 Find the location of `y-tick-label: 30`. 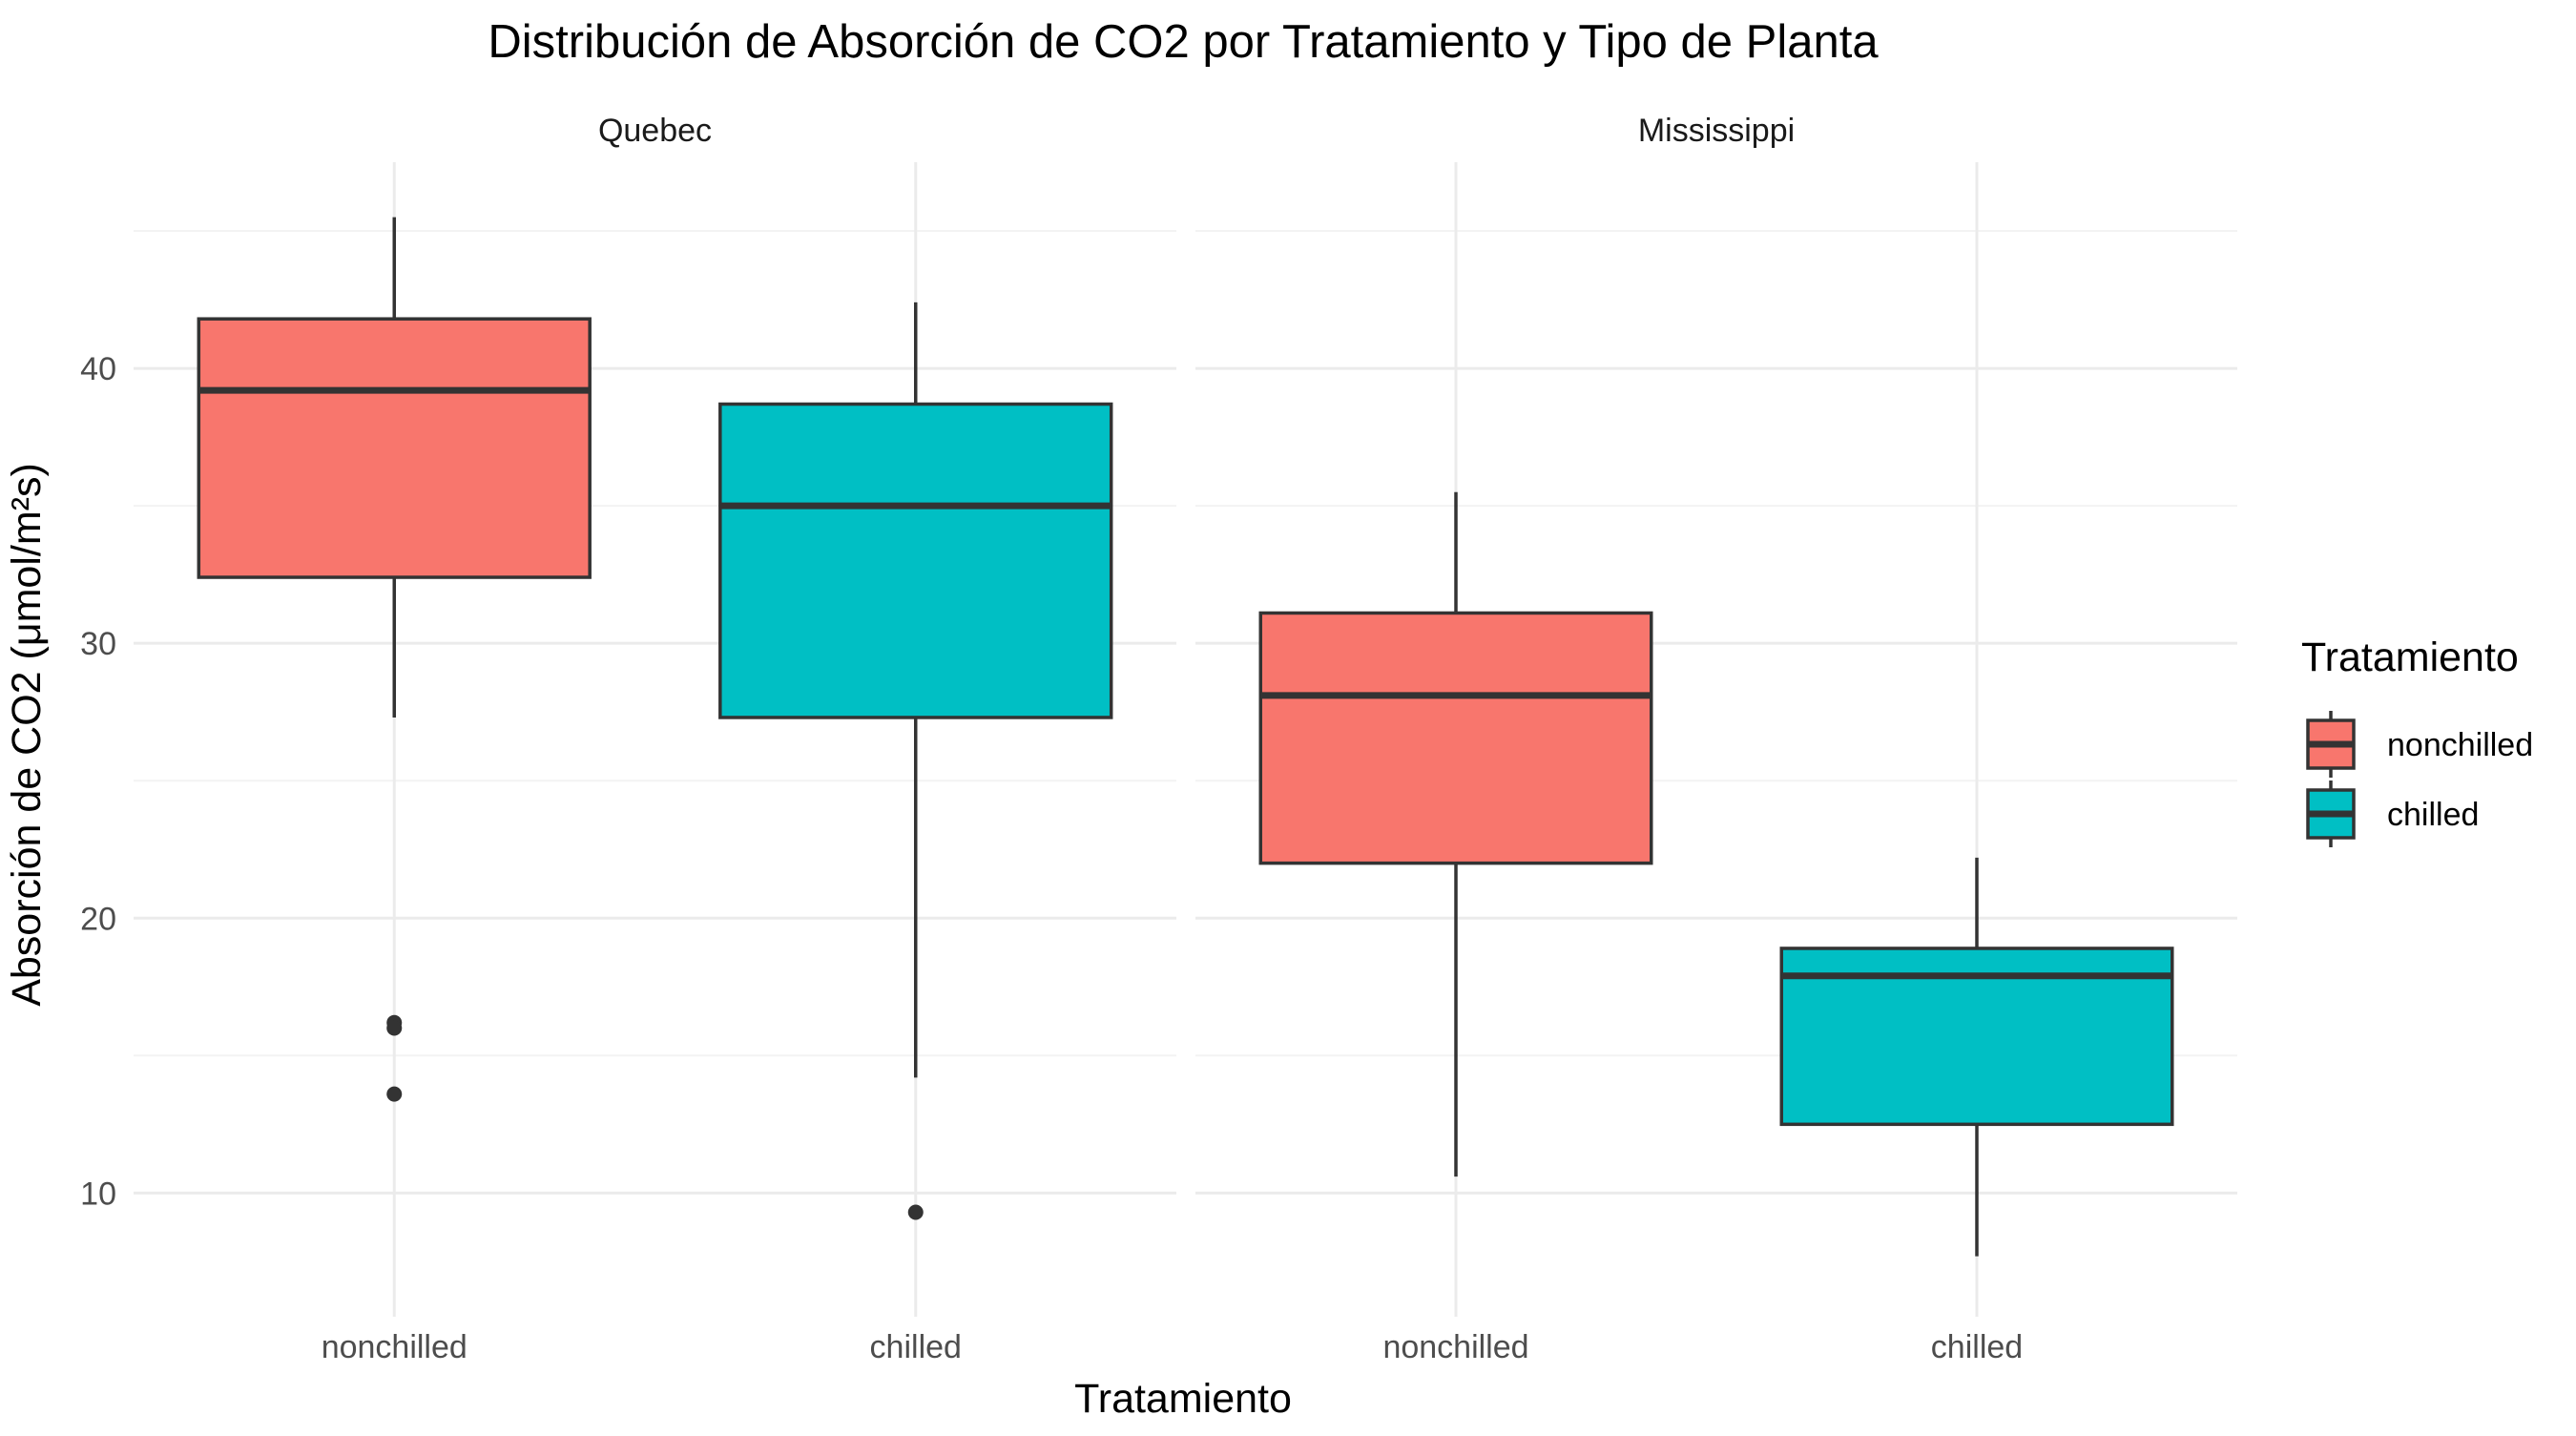

y-tick-label: 30 is located at coordinates (98, 644).